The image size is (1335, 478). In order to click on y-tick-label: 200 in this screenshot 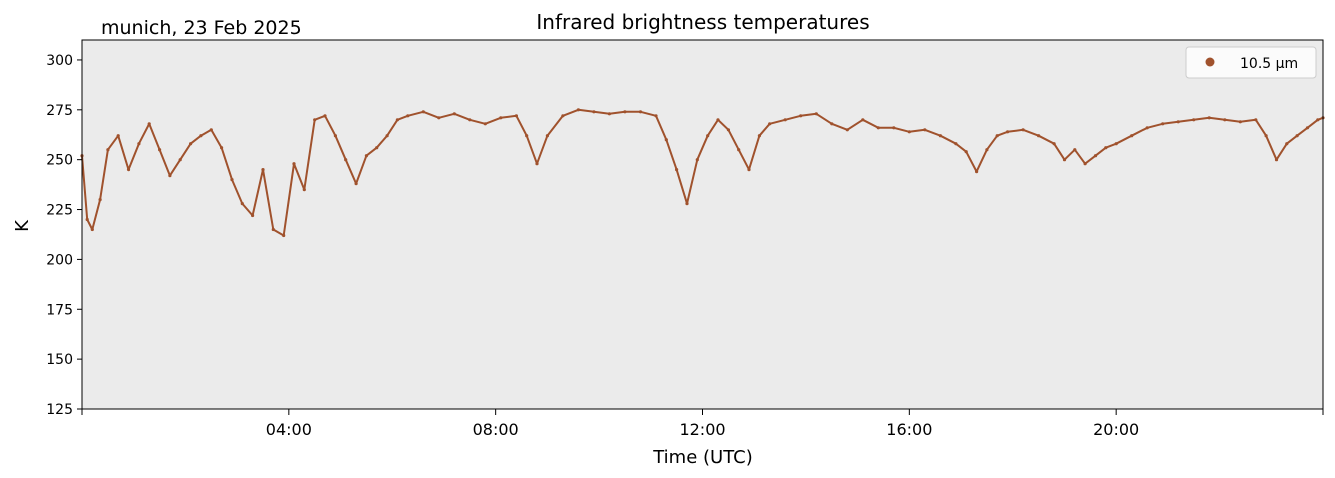, I will do `click(59, 260)`.